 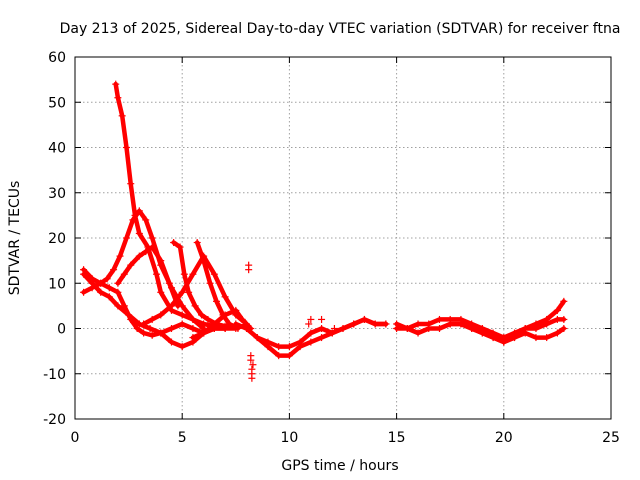 What do you see at coordinates (504, 438) in the screenshot?
I see `x-tick-label: 20` at bounding box center [504, 438].